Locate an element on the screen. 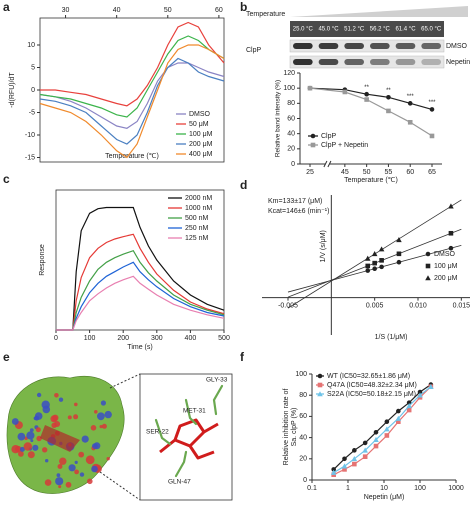 The image size is (474, 512). temperature-wedge is located at coordinates (379, 11).